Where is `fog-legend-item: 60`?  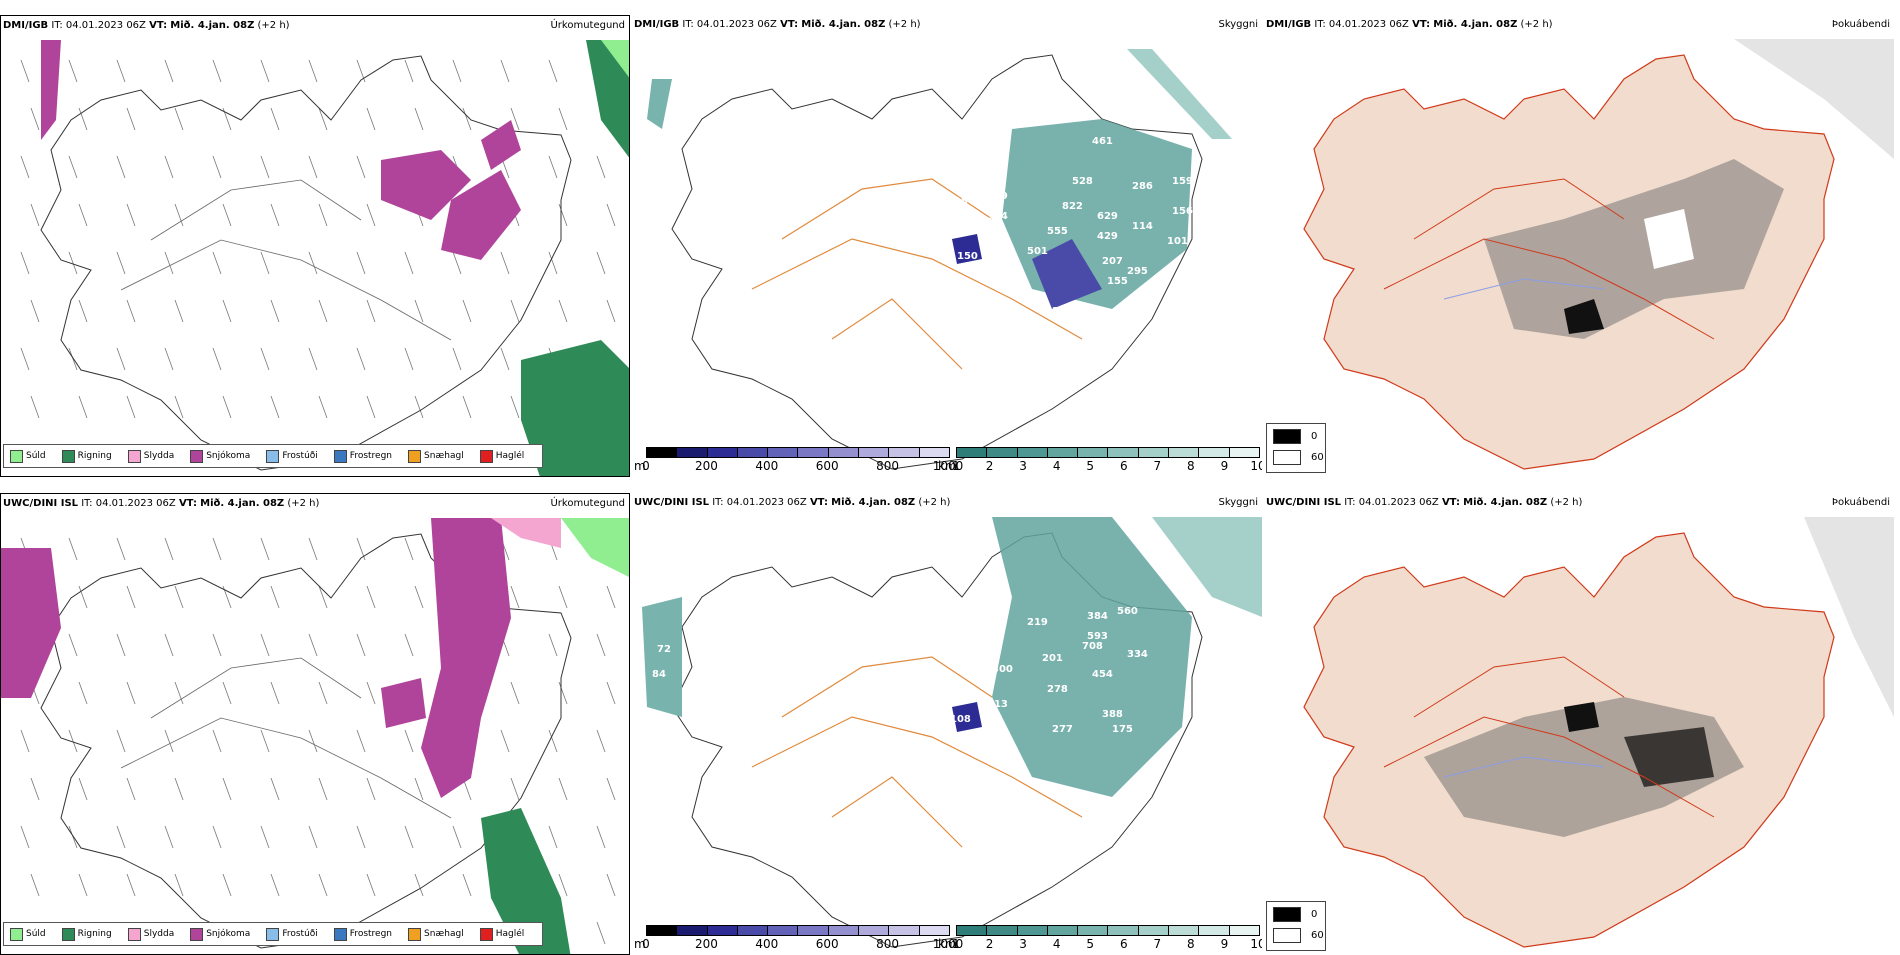
fog-legend-item: 60 is located at coordinates (1298, 935).